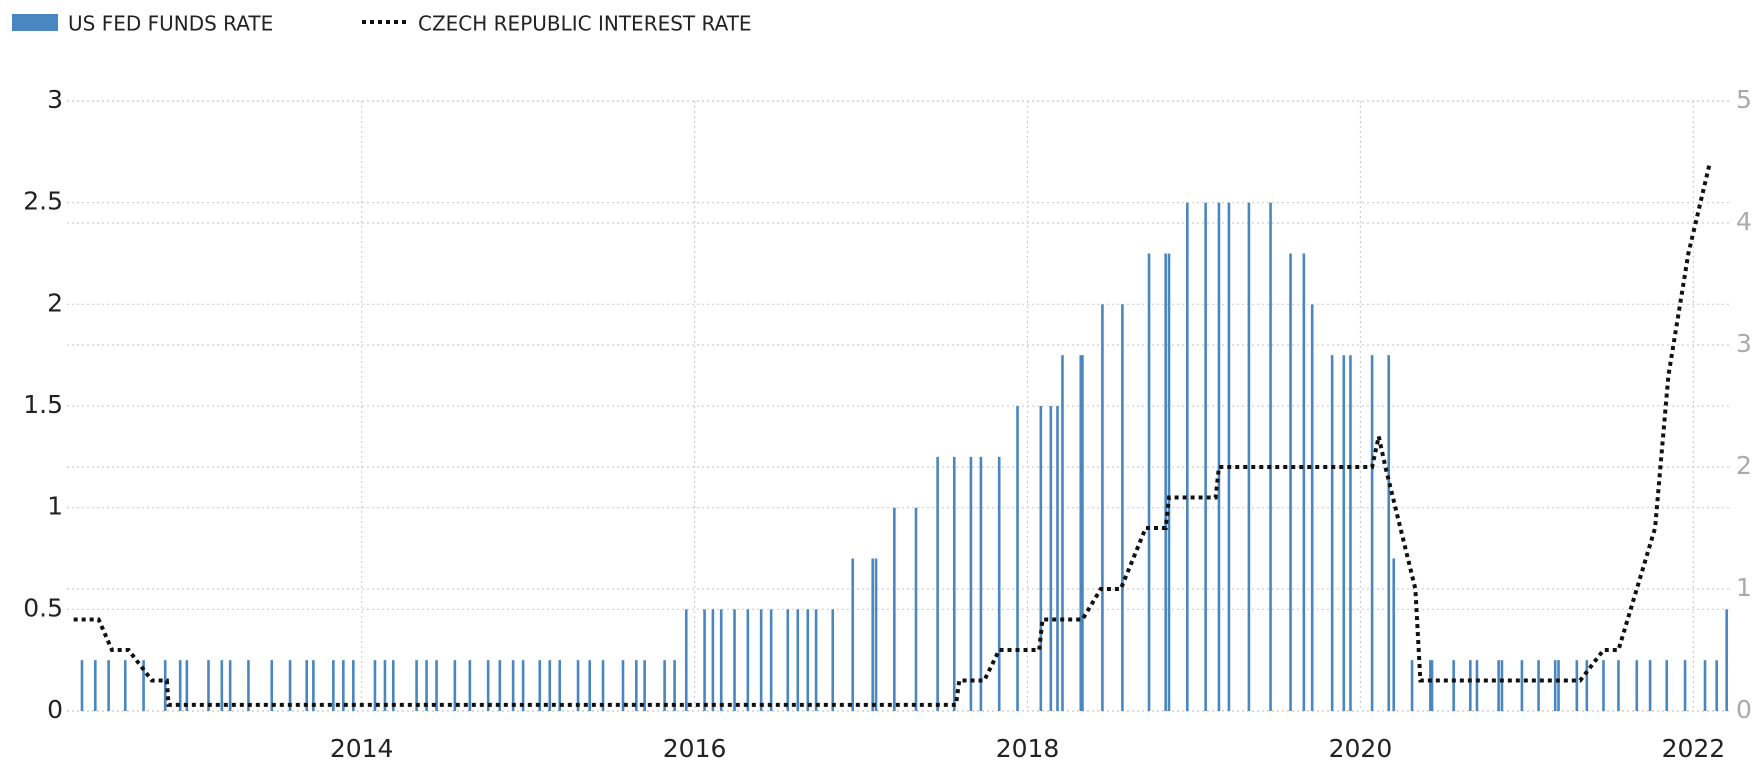 The image size is (1755, 766). Describe the element at coordinates (1744, 343) in the screenshot. I see `y2-tick-label: 3` at that location.